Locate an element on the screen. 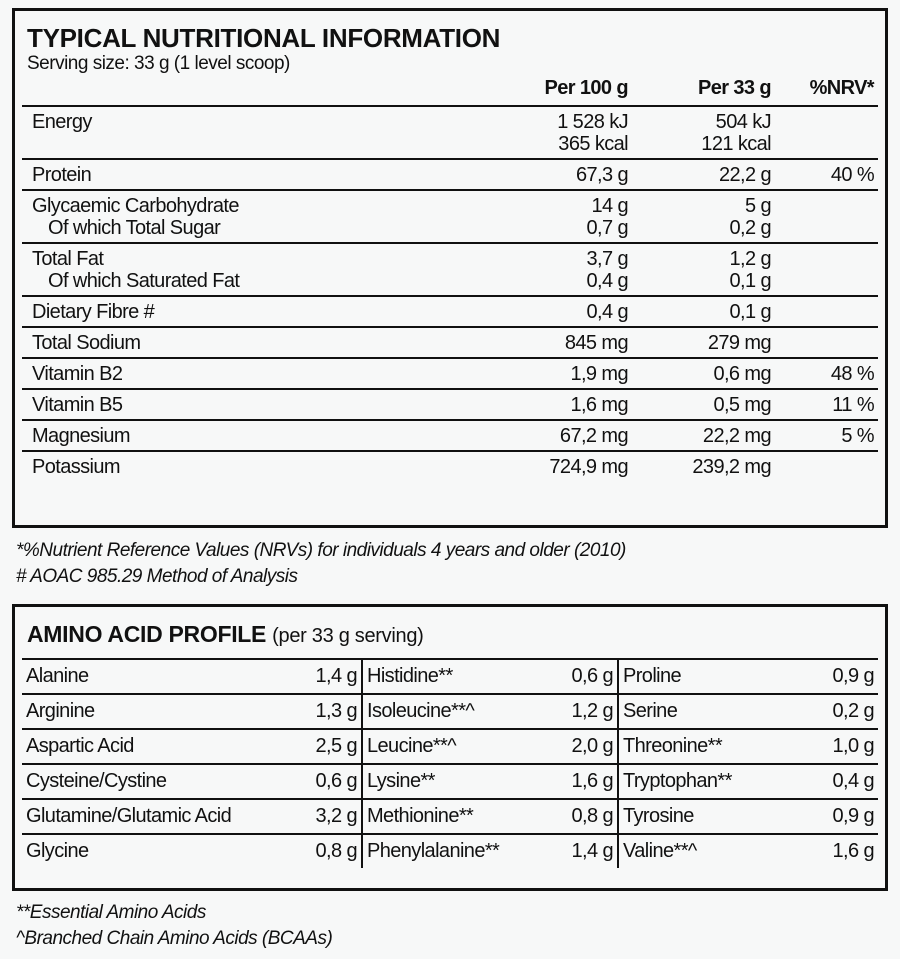 The image size is (900, 959). value-per-33g: 0,1 g is located at coordinates (703, 311).